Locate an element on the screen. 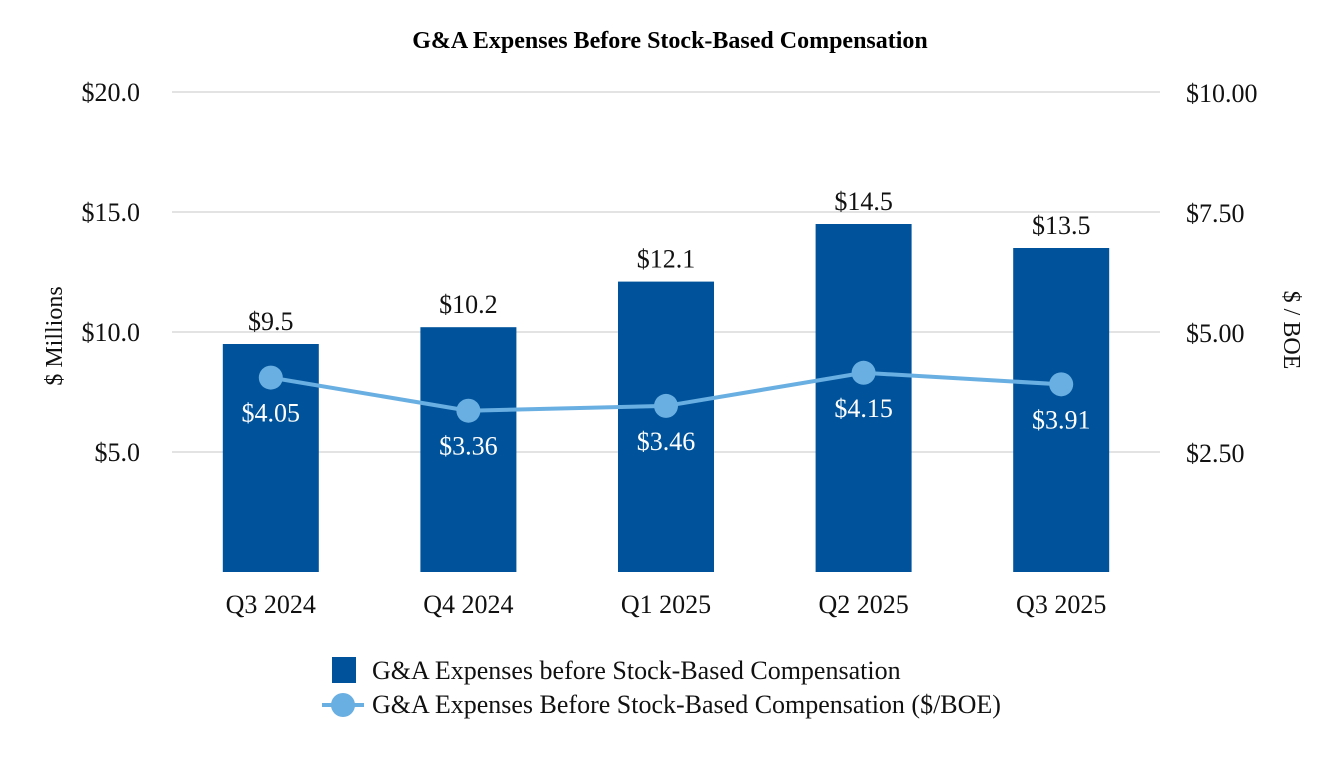 The height and width of the screenshot is (760, 1344). right-tick-label: $7.50 is located at coordinates (1215, 213).